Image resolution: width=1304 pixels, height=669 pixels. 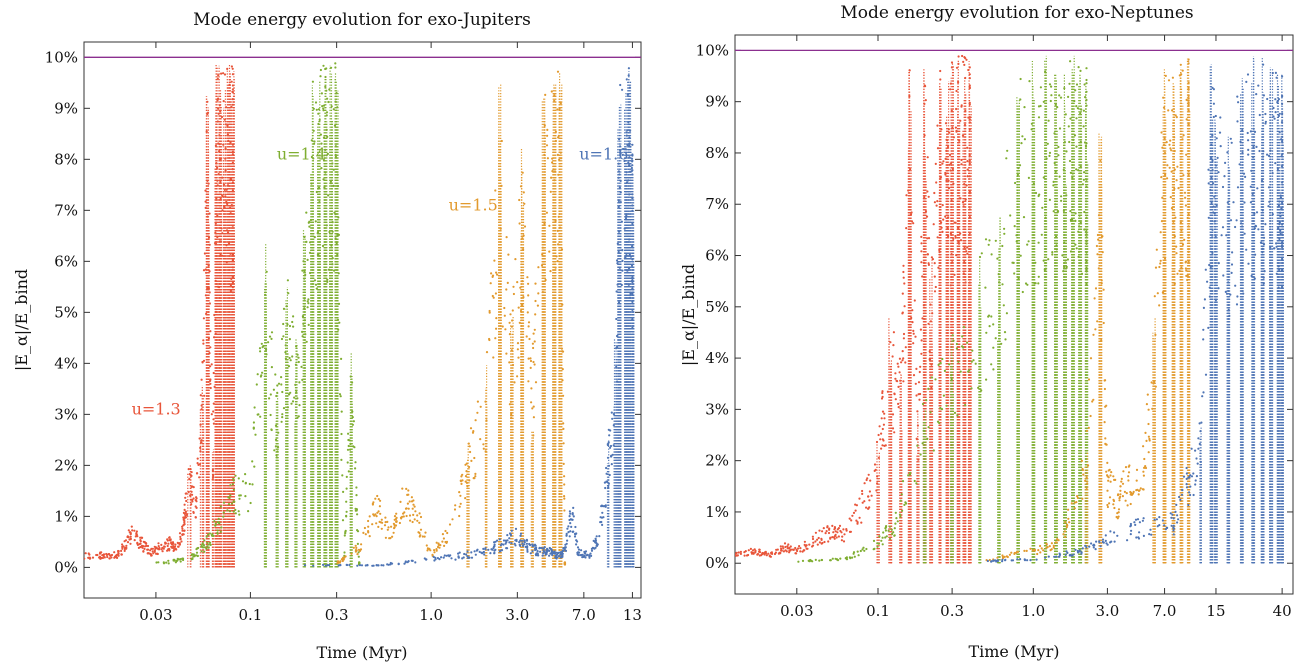 What do you see at coordinates (21, 320) in the screenshot?
I see `y-axis-label-text: |E_α|/E_bind` at bounding box center [21, 320].